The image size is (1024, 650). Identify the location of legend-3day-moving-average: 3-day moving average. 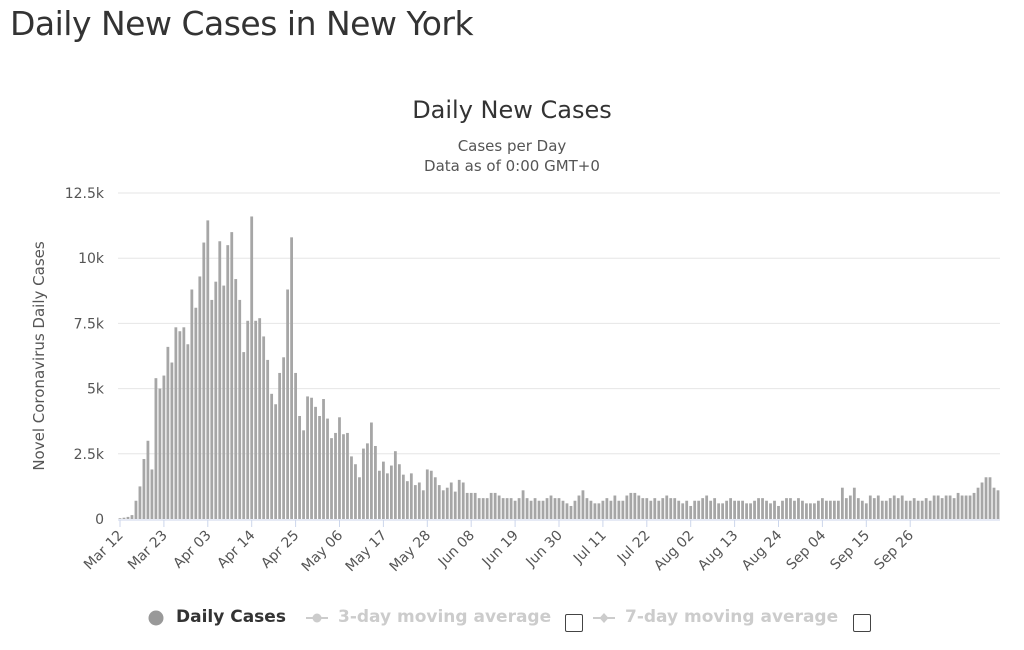
(428, 617).